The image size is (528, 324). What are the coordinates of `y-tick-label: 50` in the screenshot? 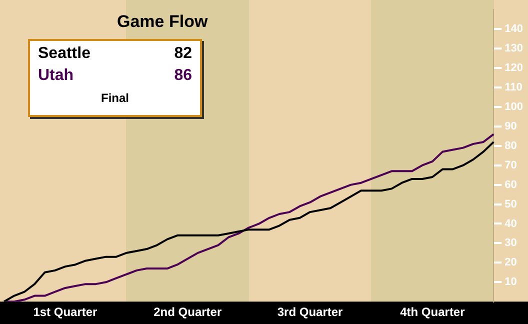 It's located at (510, 204).